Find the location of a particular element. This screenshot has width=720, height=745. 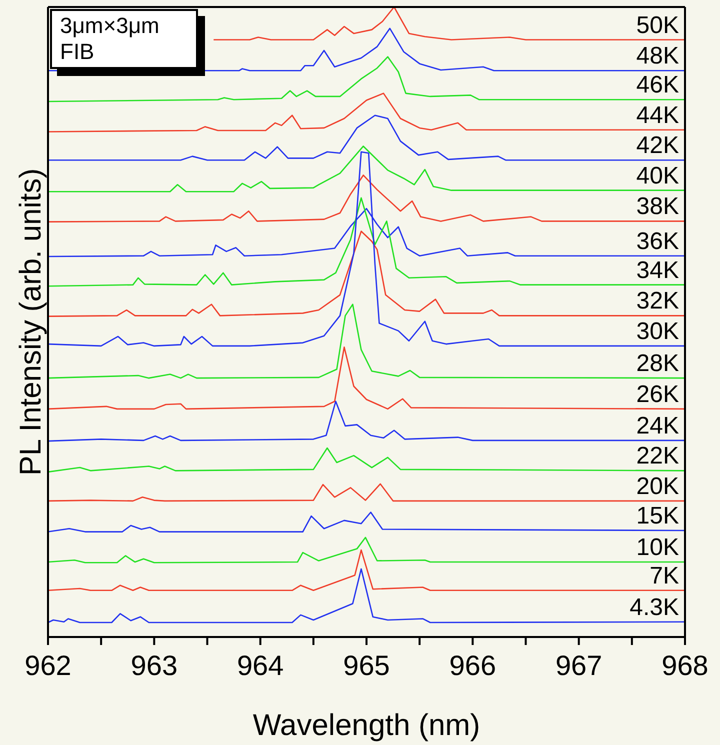

annotation: 3μm×3μm is located at coordinates (110, 26).